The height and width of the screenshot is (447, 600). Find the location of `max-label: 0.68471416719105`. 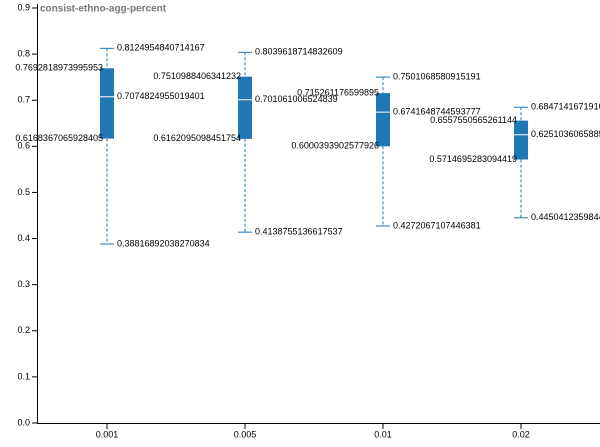

max-label: 0.68471416719105 is located at coordinates (565, 107).